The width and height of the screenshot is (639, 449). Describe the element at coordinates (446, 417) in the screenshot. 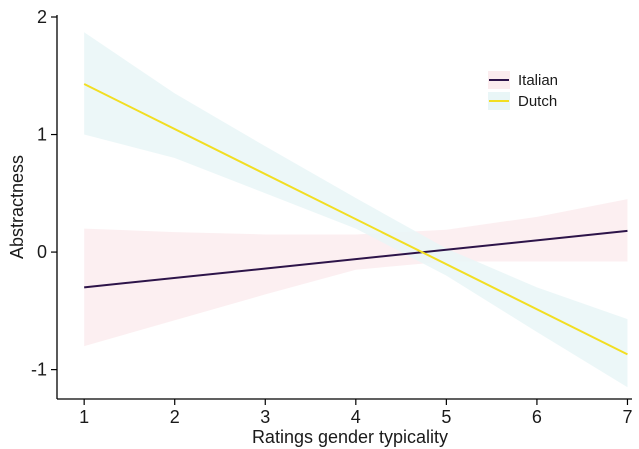

I see `x-tick-label: 5` at that location.